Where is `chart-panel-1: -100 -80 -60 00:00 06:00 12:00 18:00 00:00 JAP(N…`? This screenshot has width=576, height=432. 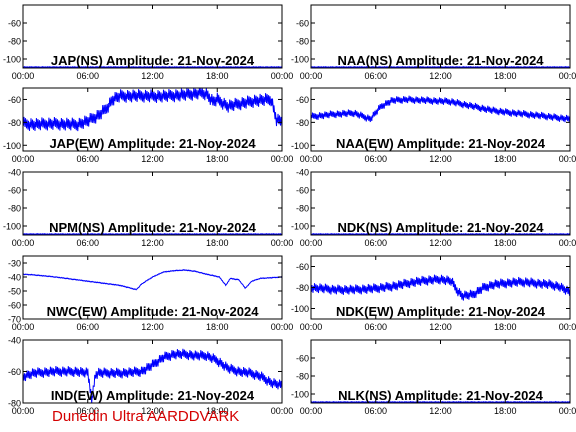
chart-panel-1: -100 -80 -60 00:00 06:00 12:00 18:00 00:00 JAP(N… is located at coordinates (148, 42).